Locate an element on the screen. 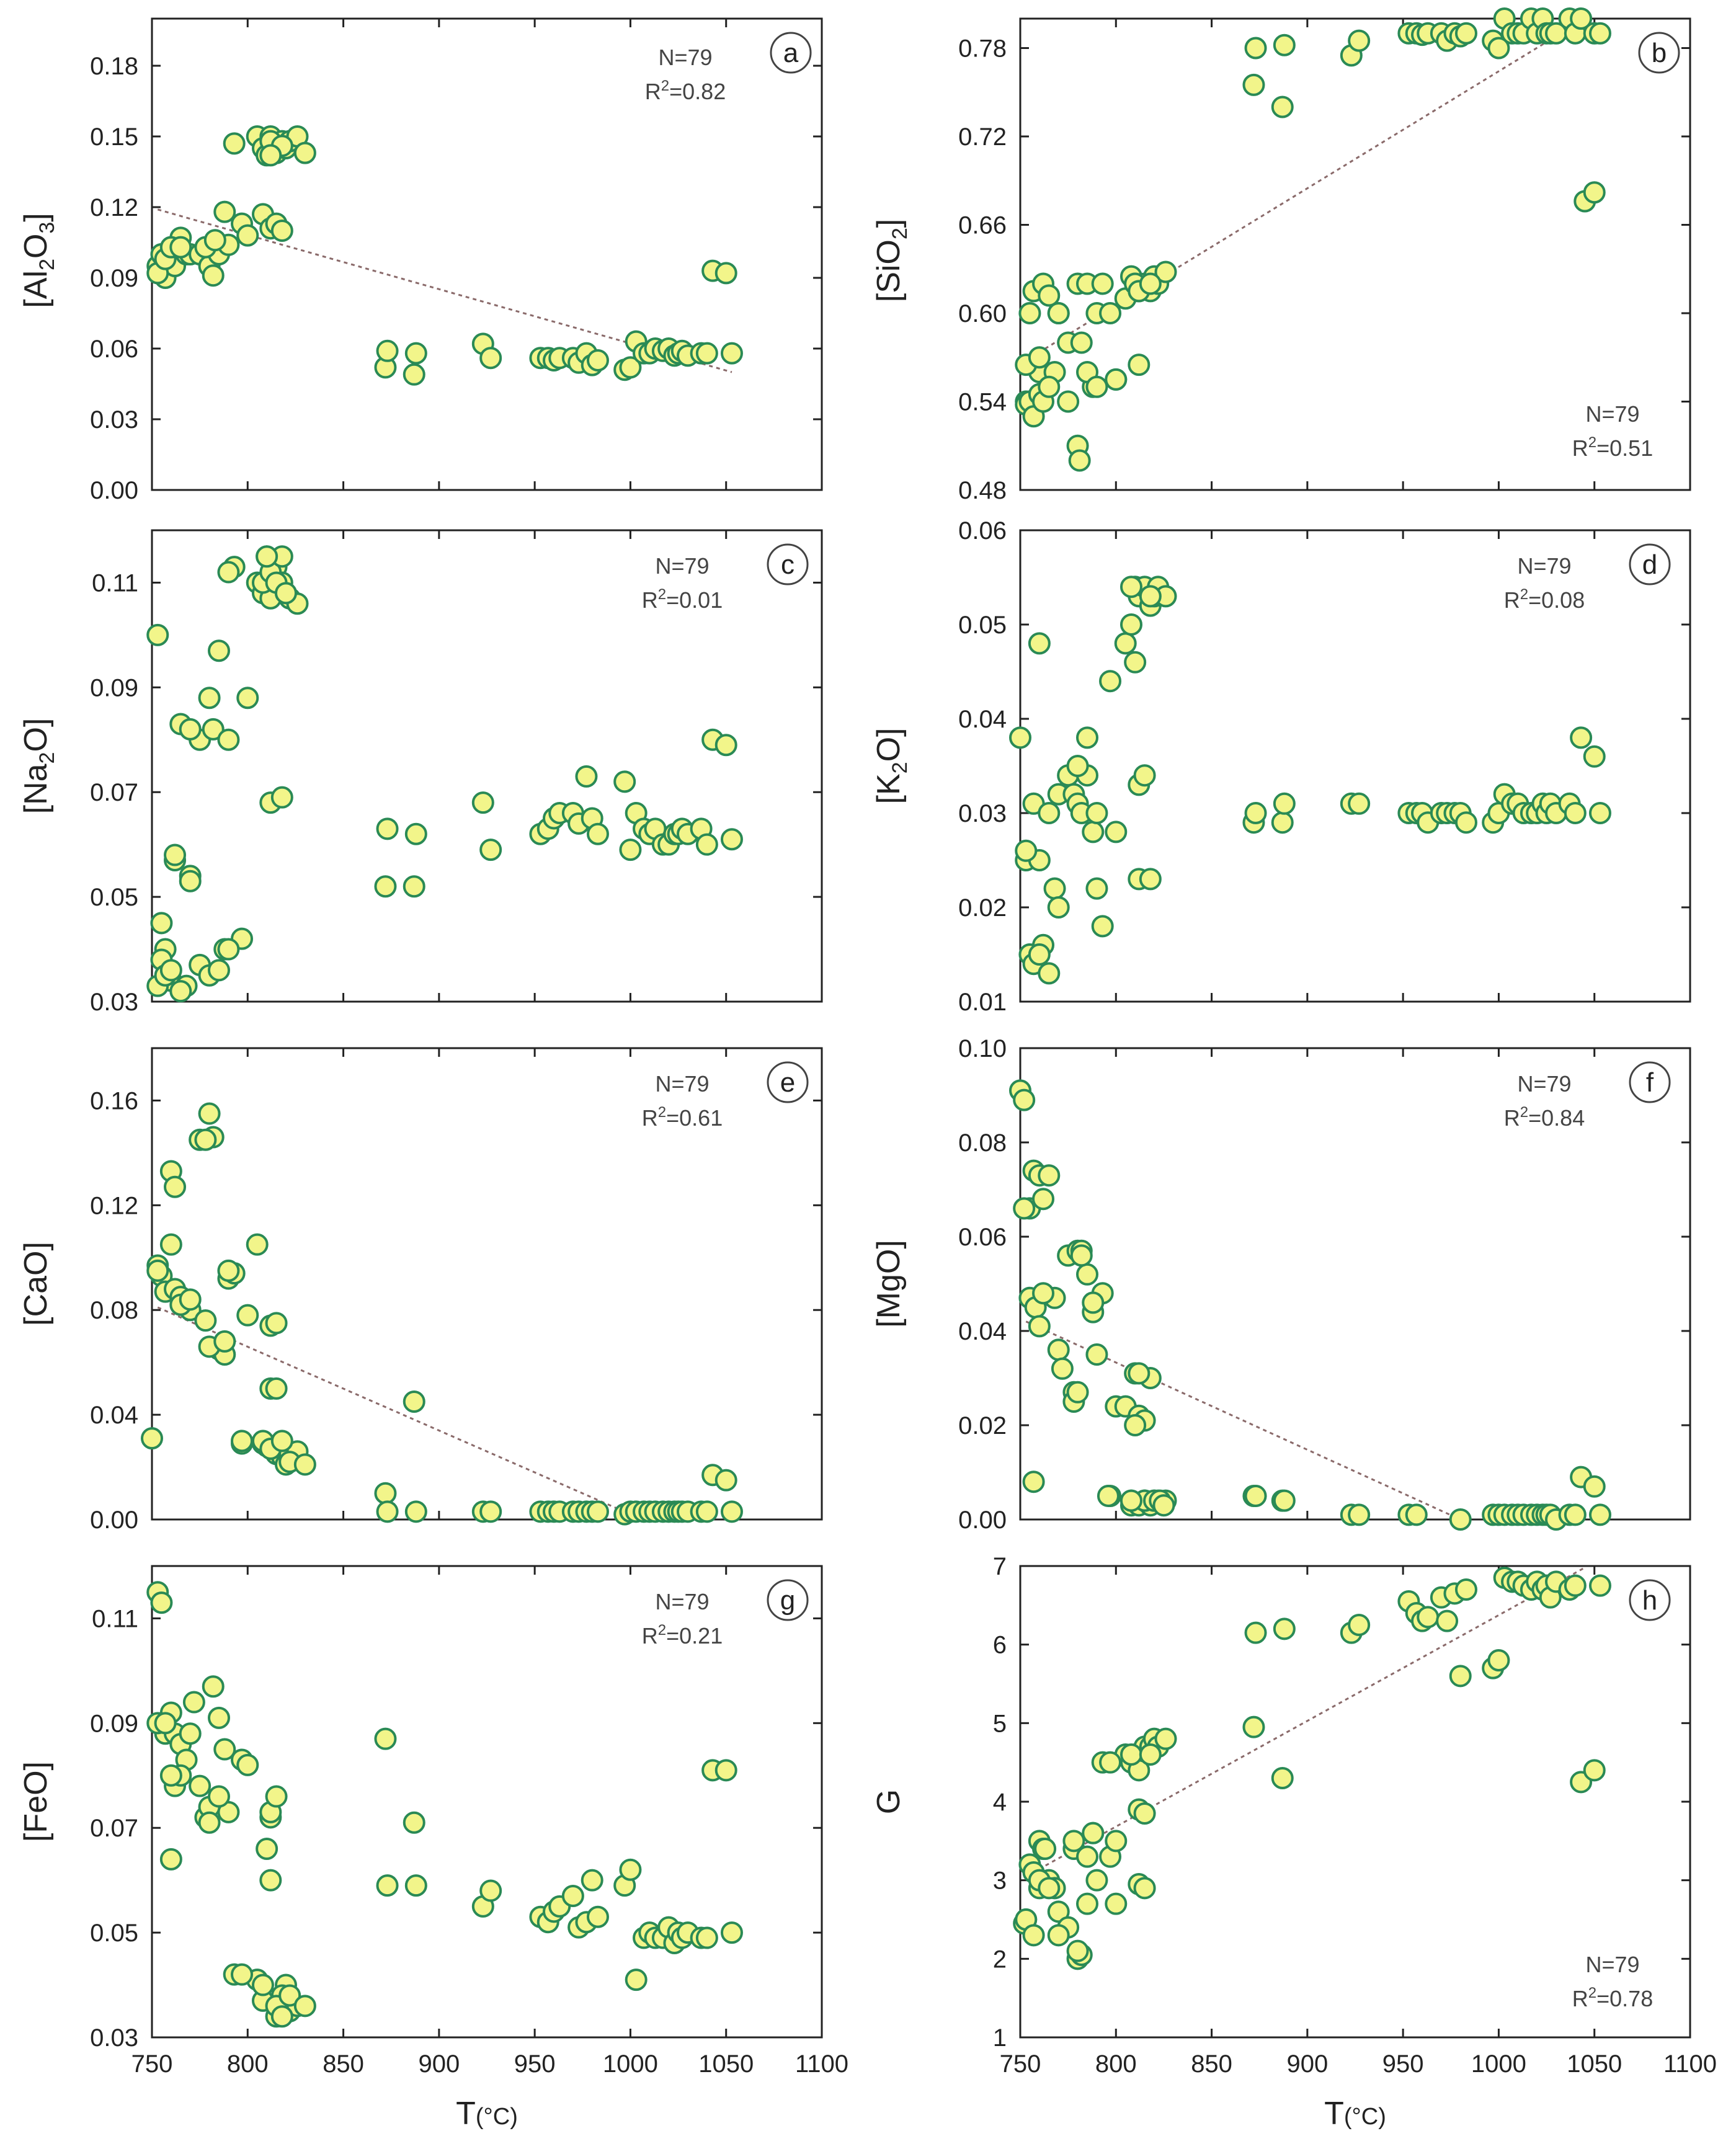  panel-letter-f: f is located at coordinates (1650, 1082).